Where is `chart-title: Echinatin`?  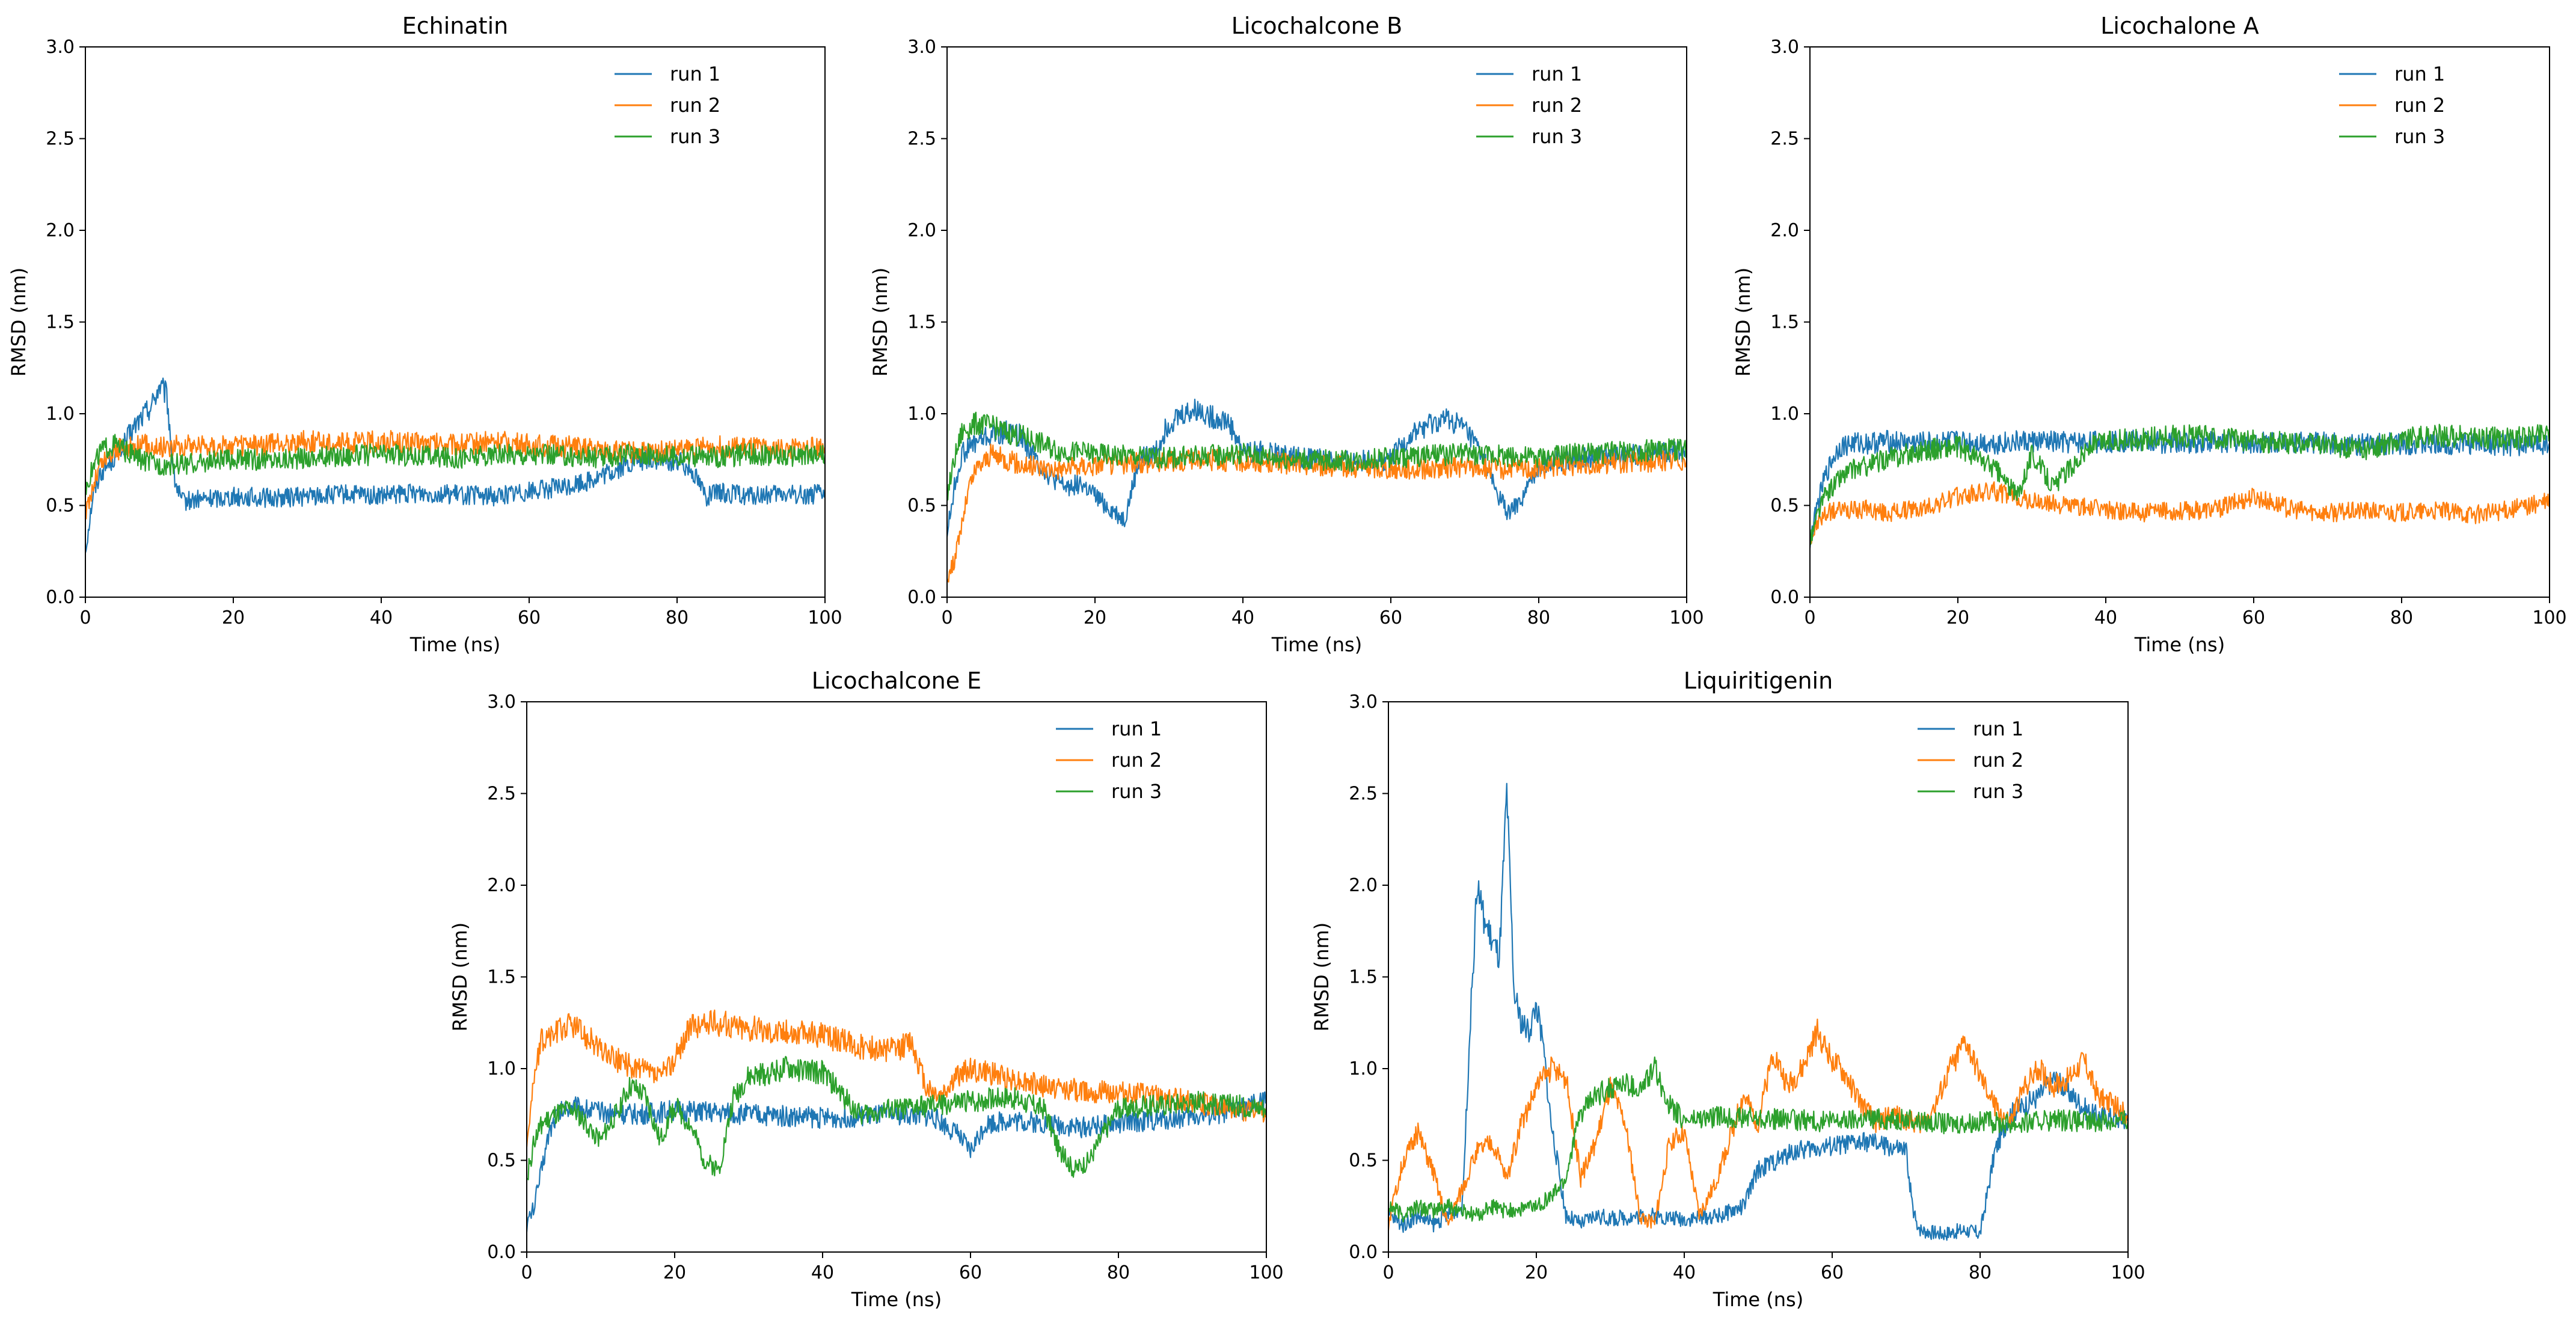 chart-title: Echinatin is located at coordinates (455, 26).